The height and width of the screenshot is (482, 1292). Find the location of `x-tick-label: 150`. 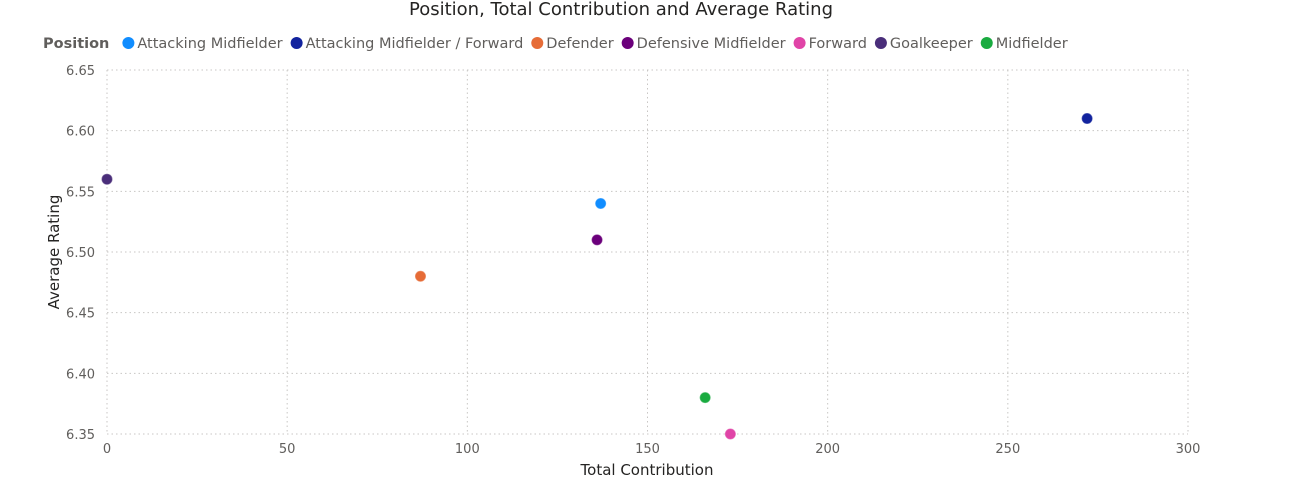

x-tick-label: 150 is located at coordinates (647, 449).